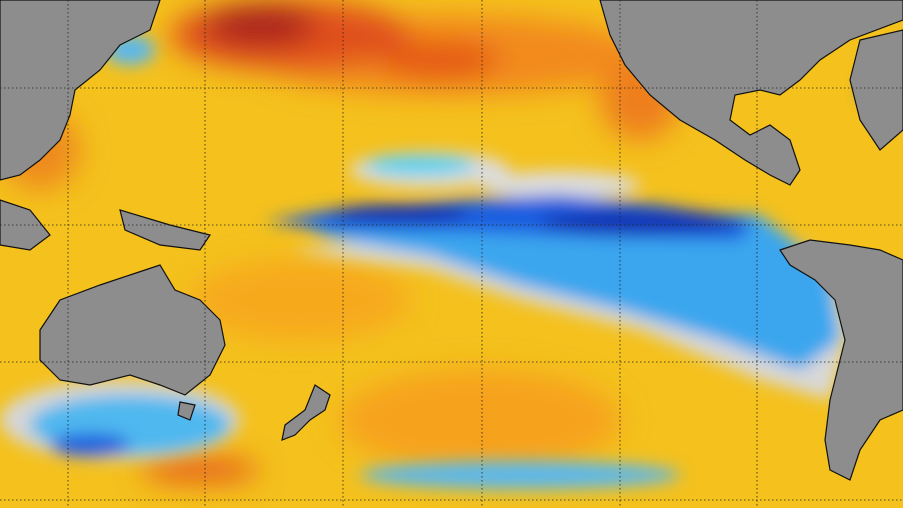 The image size is (903, 508). I want to click on neutral-patch, so click(560, 185).